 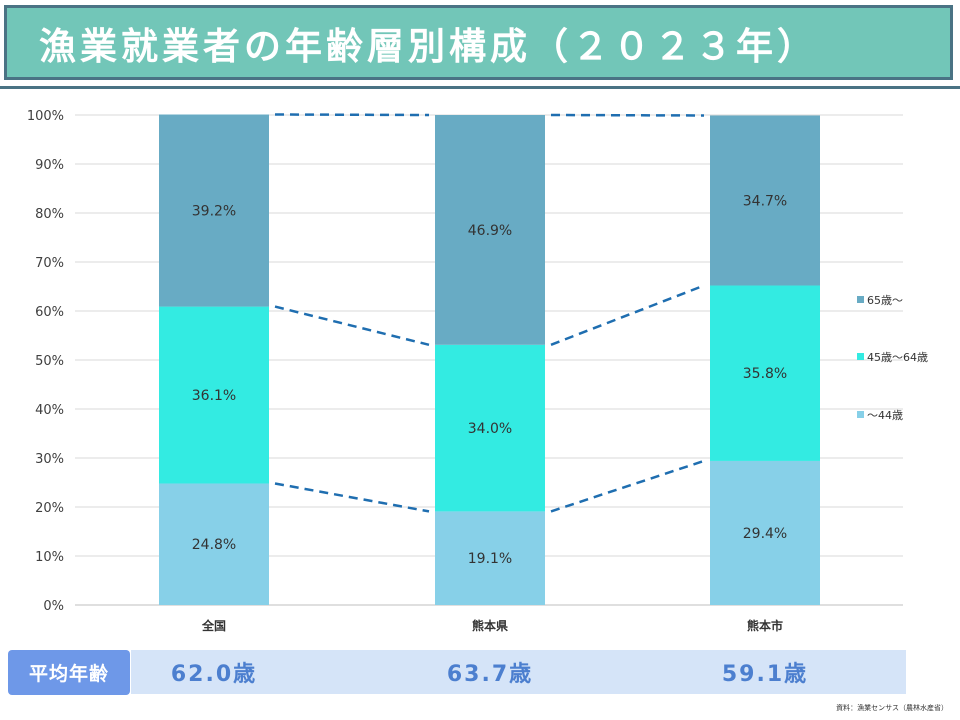 What do you see at coordinates (49, 410) in the screenshot?
I see `y-tick-label: 40%` at bounding box center [49, 410].